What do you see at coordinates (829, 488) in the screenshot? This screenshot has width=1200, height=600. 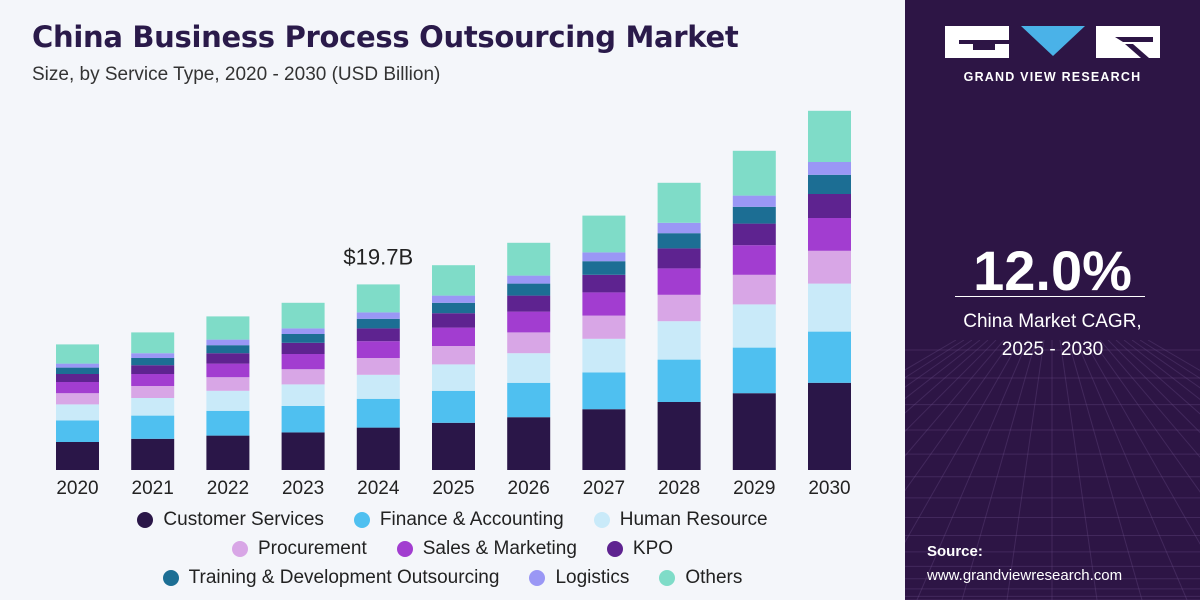 I see `x-tick-label: 2030` at bounding box center [829, 488].